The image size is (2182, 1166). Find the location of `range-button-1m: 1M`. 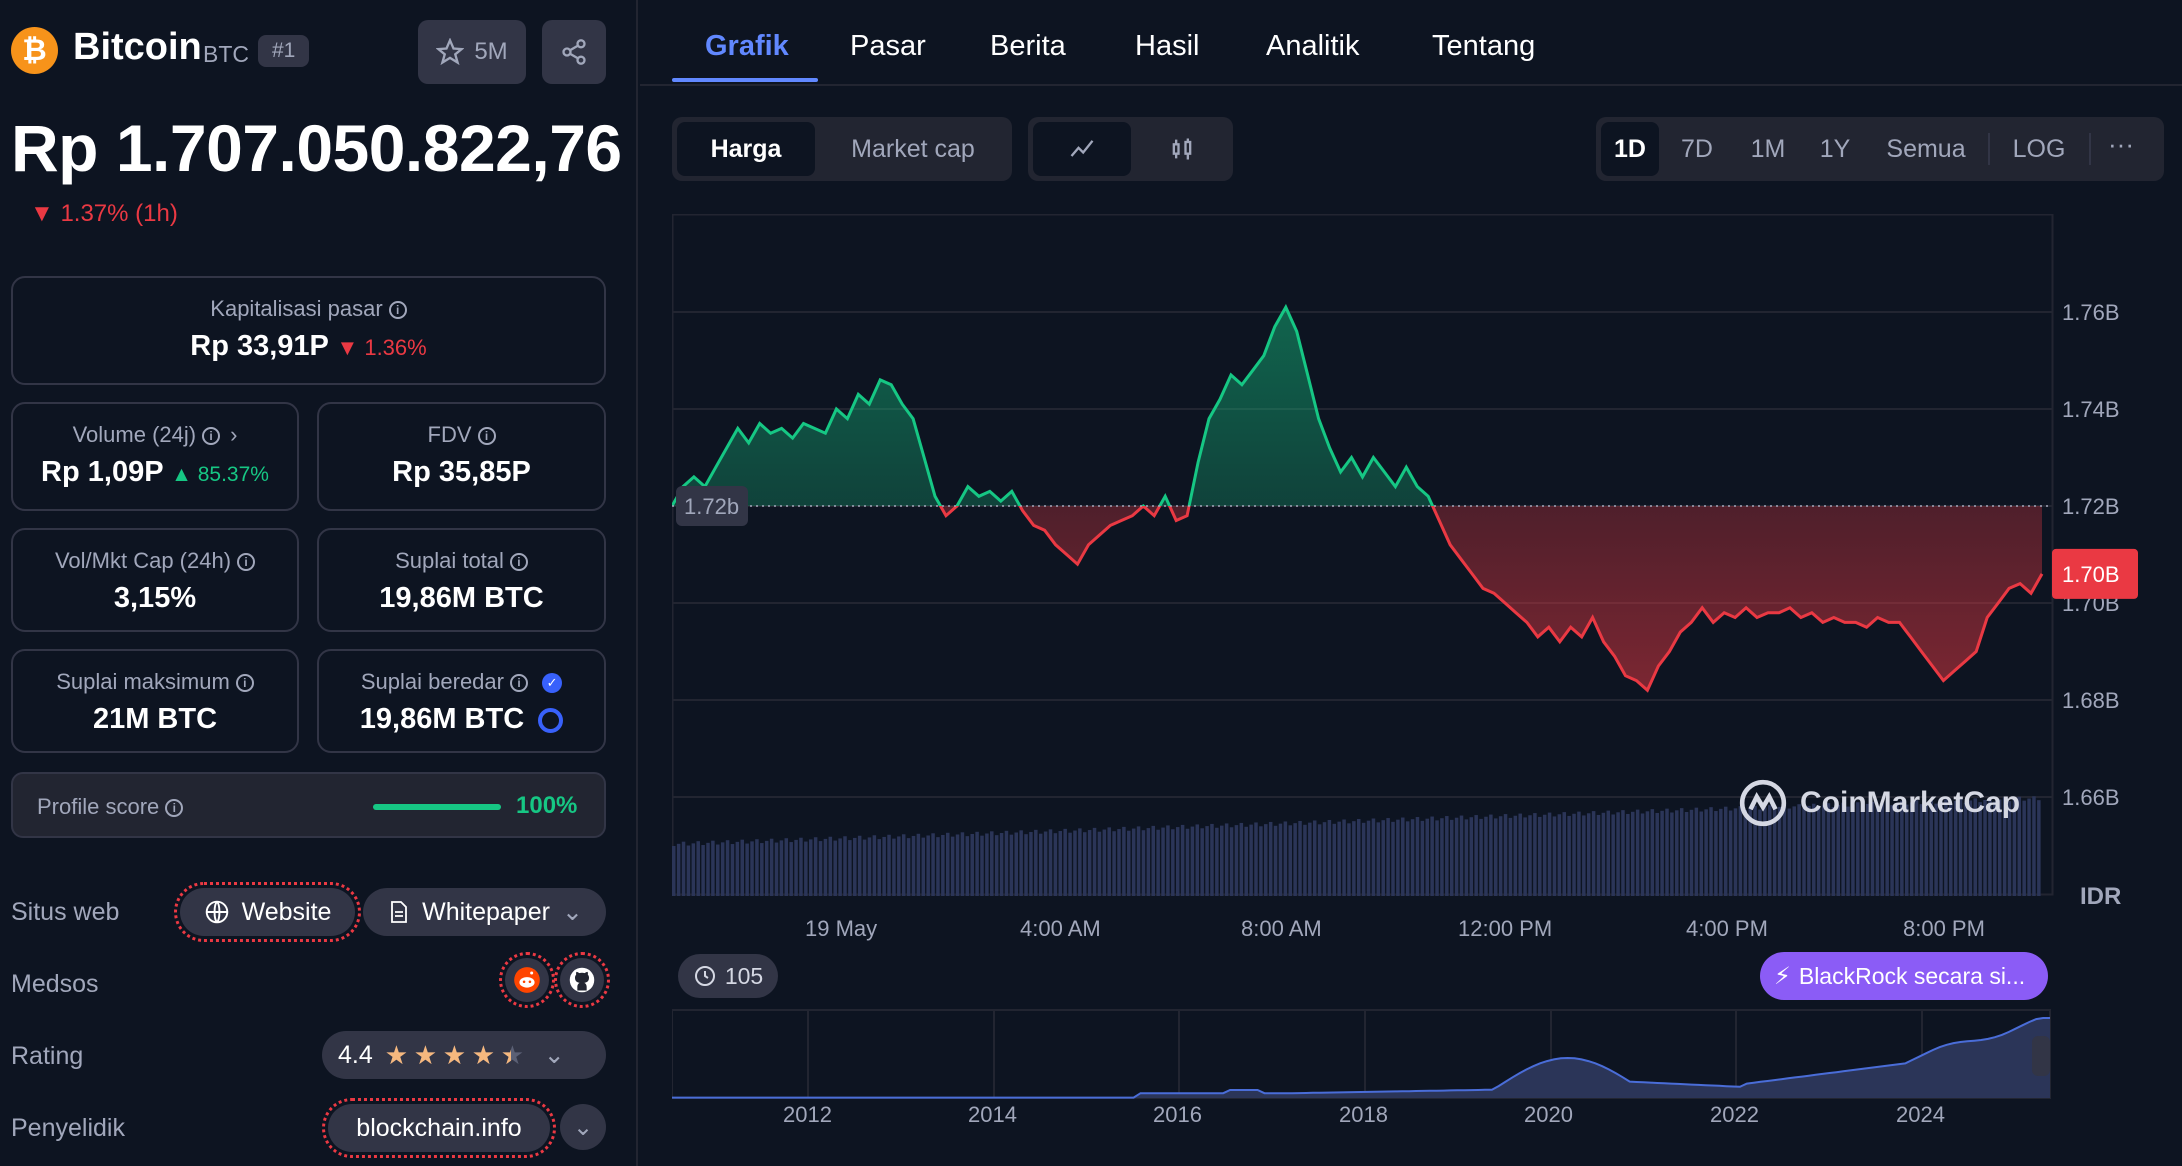

range-button-1m: 1M is located at coordinates (1768, 148).